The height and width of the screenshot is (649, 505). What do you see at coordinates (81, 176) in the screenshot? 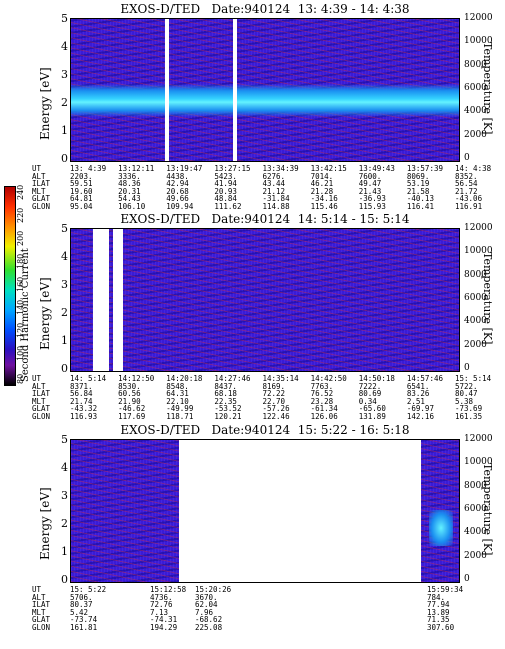
I see `ephemeris-value: 2203.` at bounding box center [81, 176].